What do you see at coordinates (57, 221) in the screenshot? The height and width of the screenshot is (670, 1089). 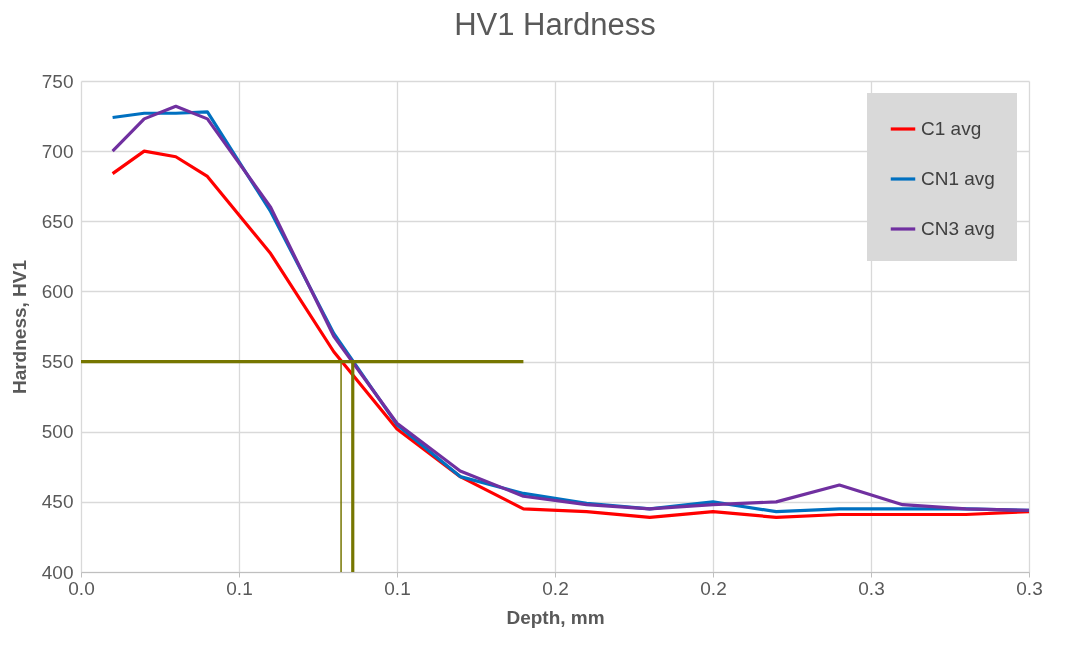 I see `y-tick-label: 650` at bounding box center [57, 221].